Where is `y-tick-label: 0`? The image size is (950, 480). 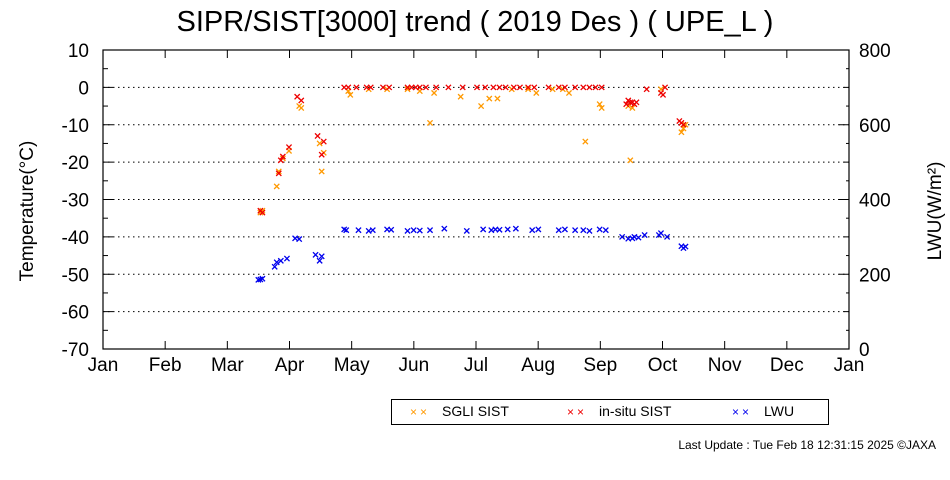 y-tick-label: 0 is located at coordinates (83, 88).